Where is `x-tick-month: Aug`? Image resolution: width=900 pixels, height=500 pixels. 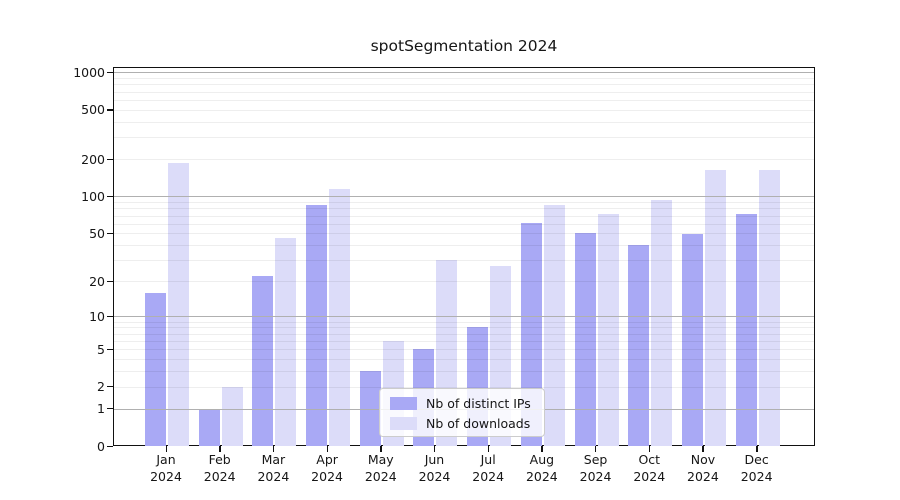 x-tick-month: Aug is located at coordinates (542, 459).